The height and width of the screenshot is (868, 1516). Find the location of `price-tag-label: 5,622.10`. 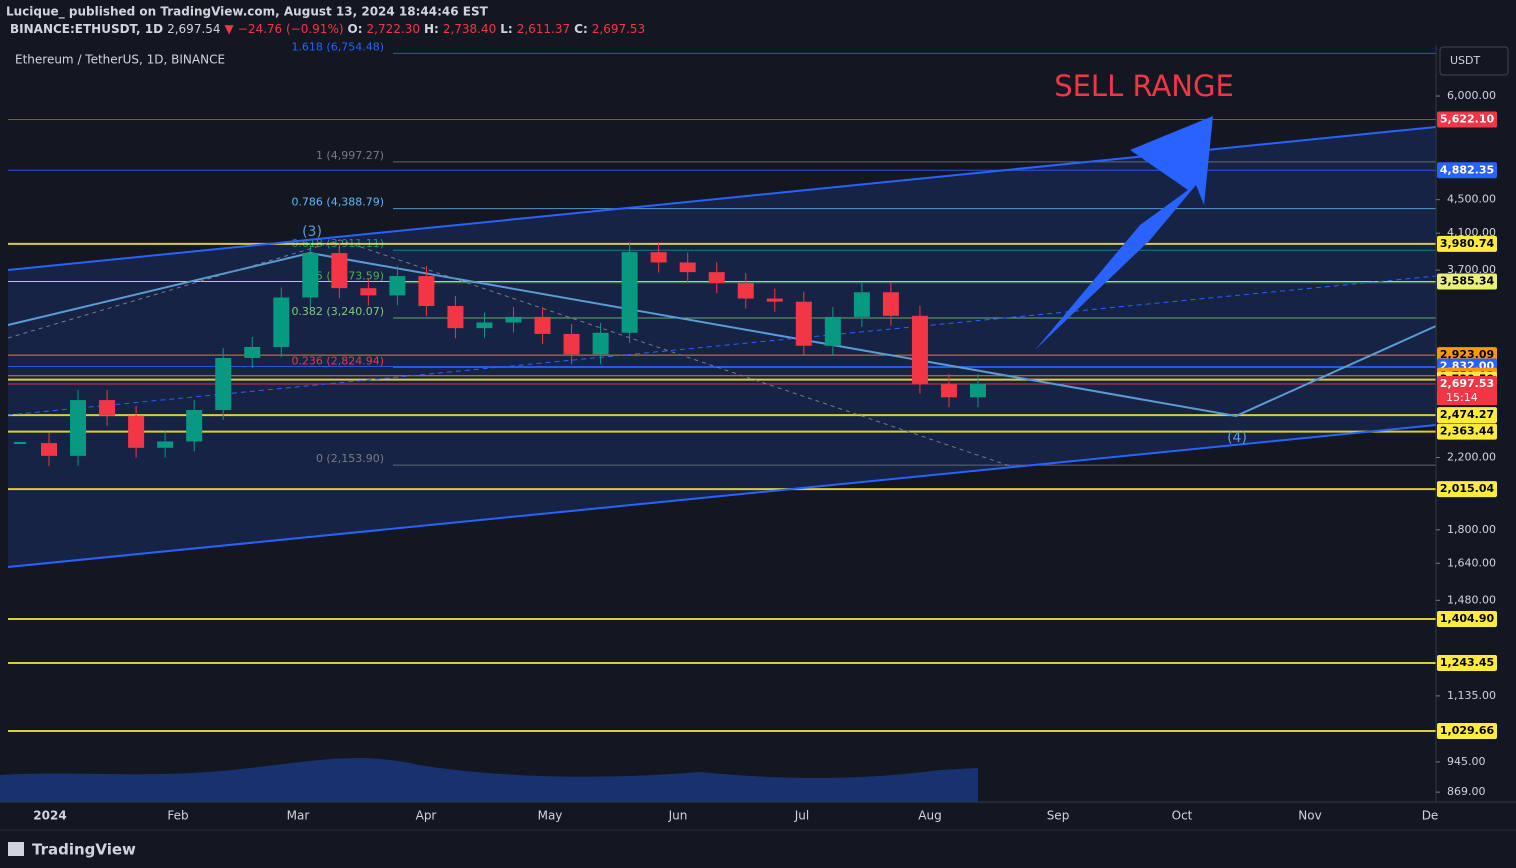

price-tag-label: 5,622.10 is located at coordinates (1467, 118).